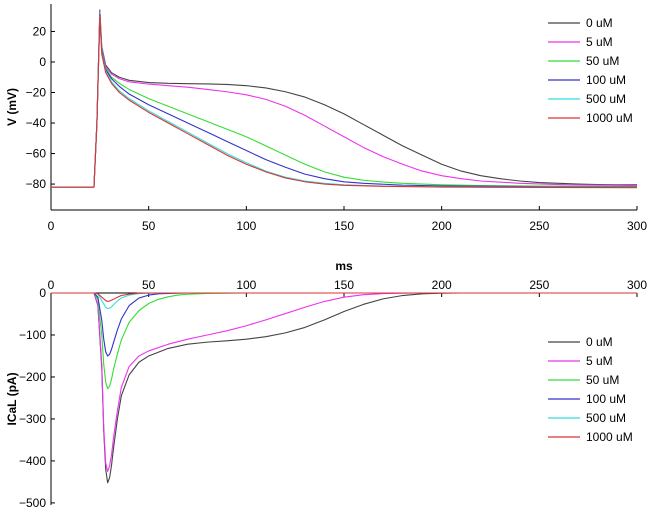 This screenshot has height=516, width=651. Describe the element at coordinates (40, 31) in the screenshot. I see `y-tick-label: 20` at that location.